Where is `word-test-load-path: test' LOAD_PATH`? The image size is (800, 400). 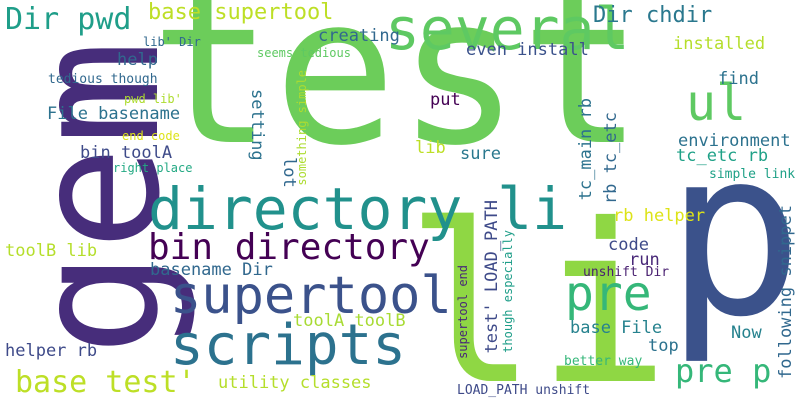
word-test-load-path: test' LOAD_PATH is located at coordinates (492, 277).